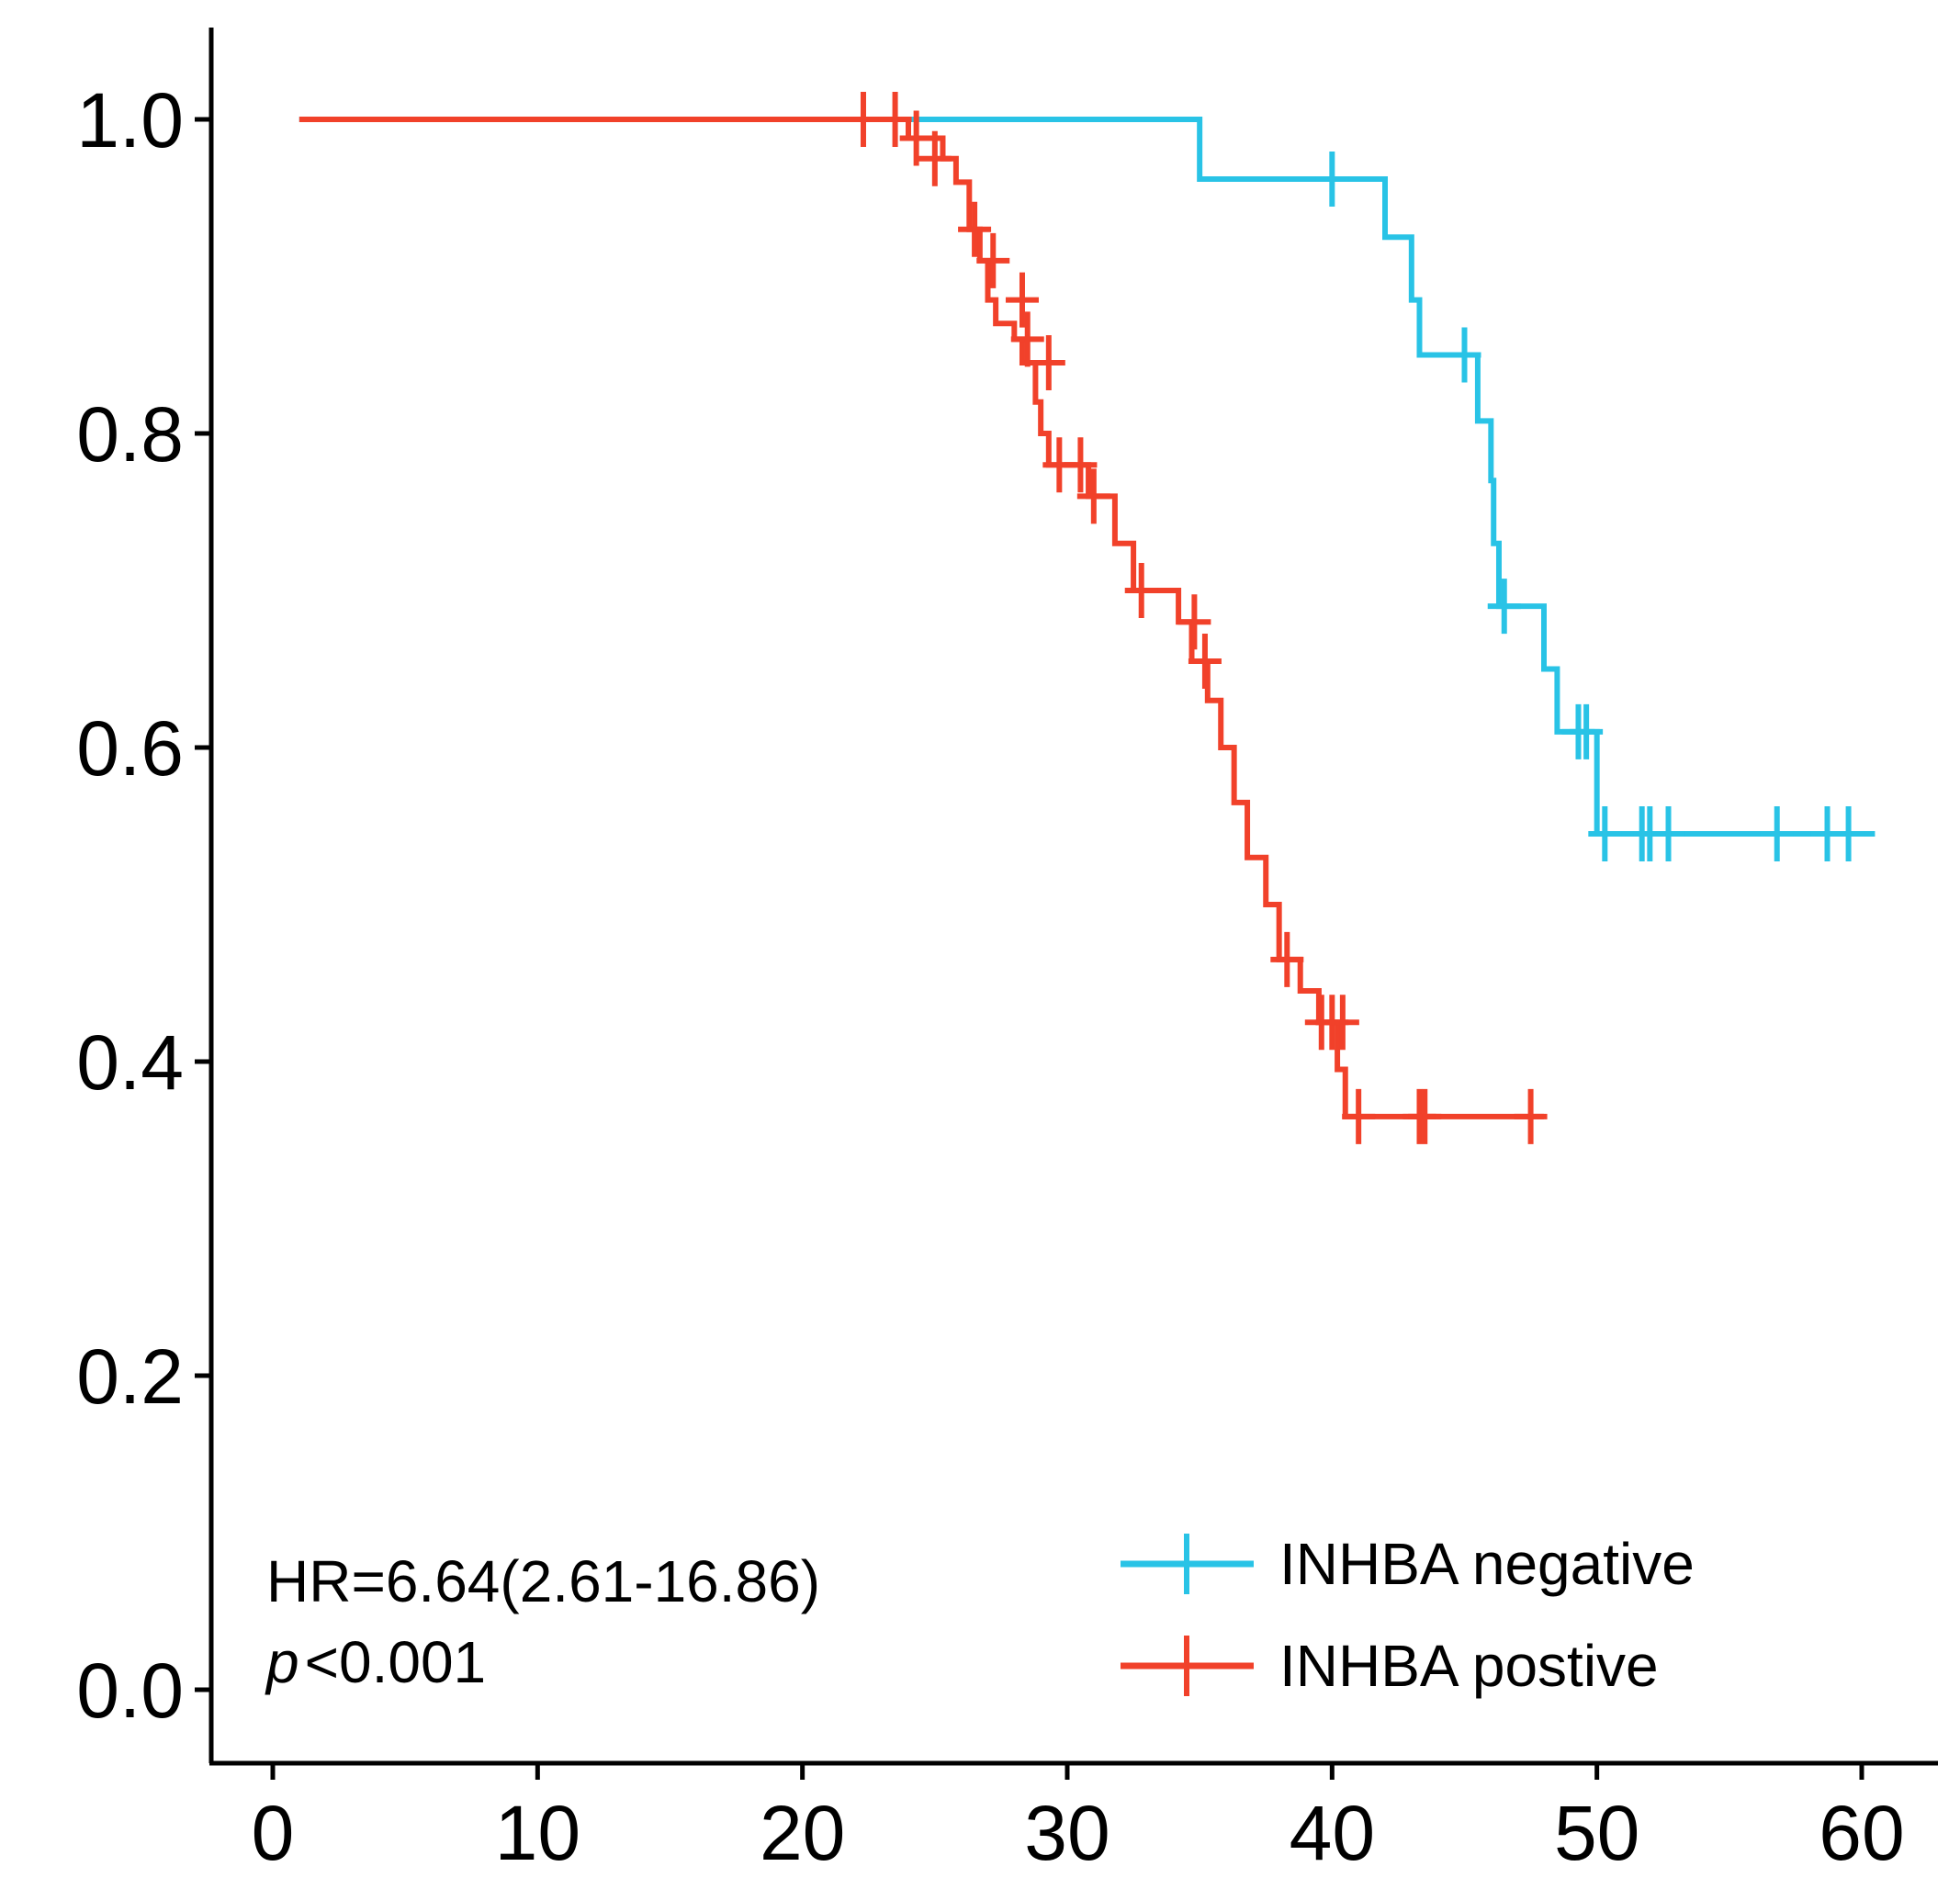  I want to click on x-tick-label: 50, so click(1596, 1833).